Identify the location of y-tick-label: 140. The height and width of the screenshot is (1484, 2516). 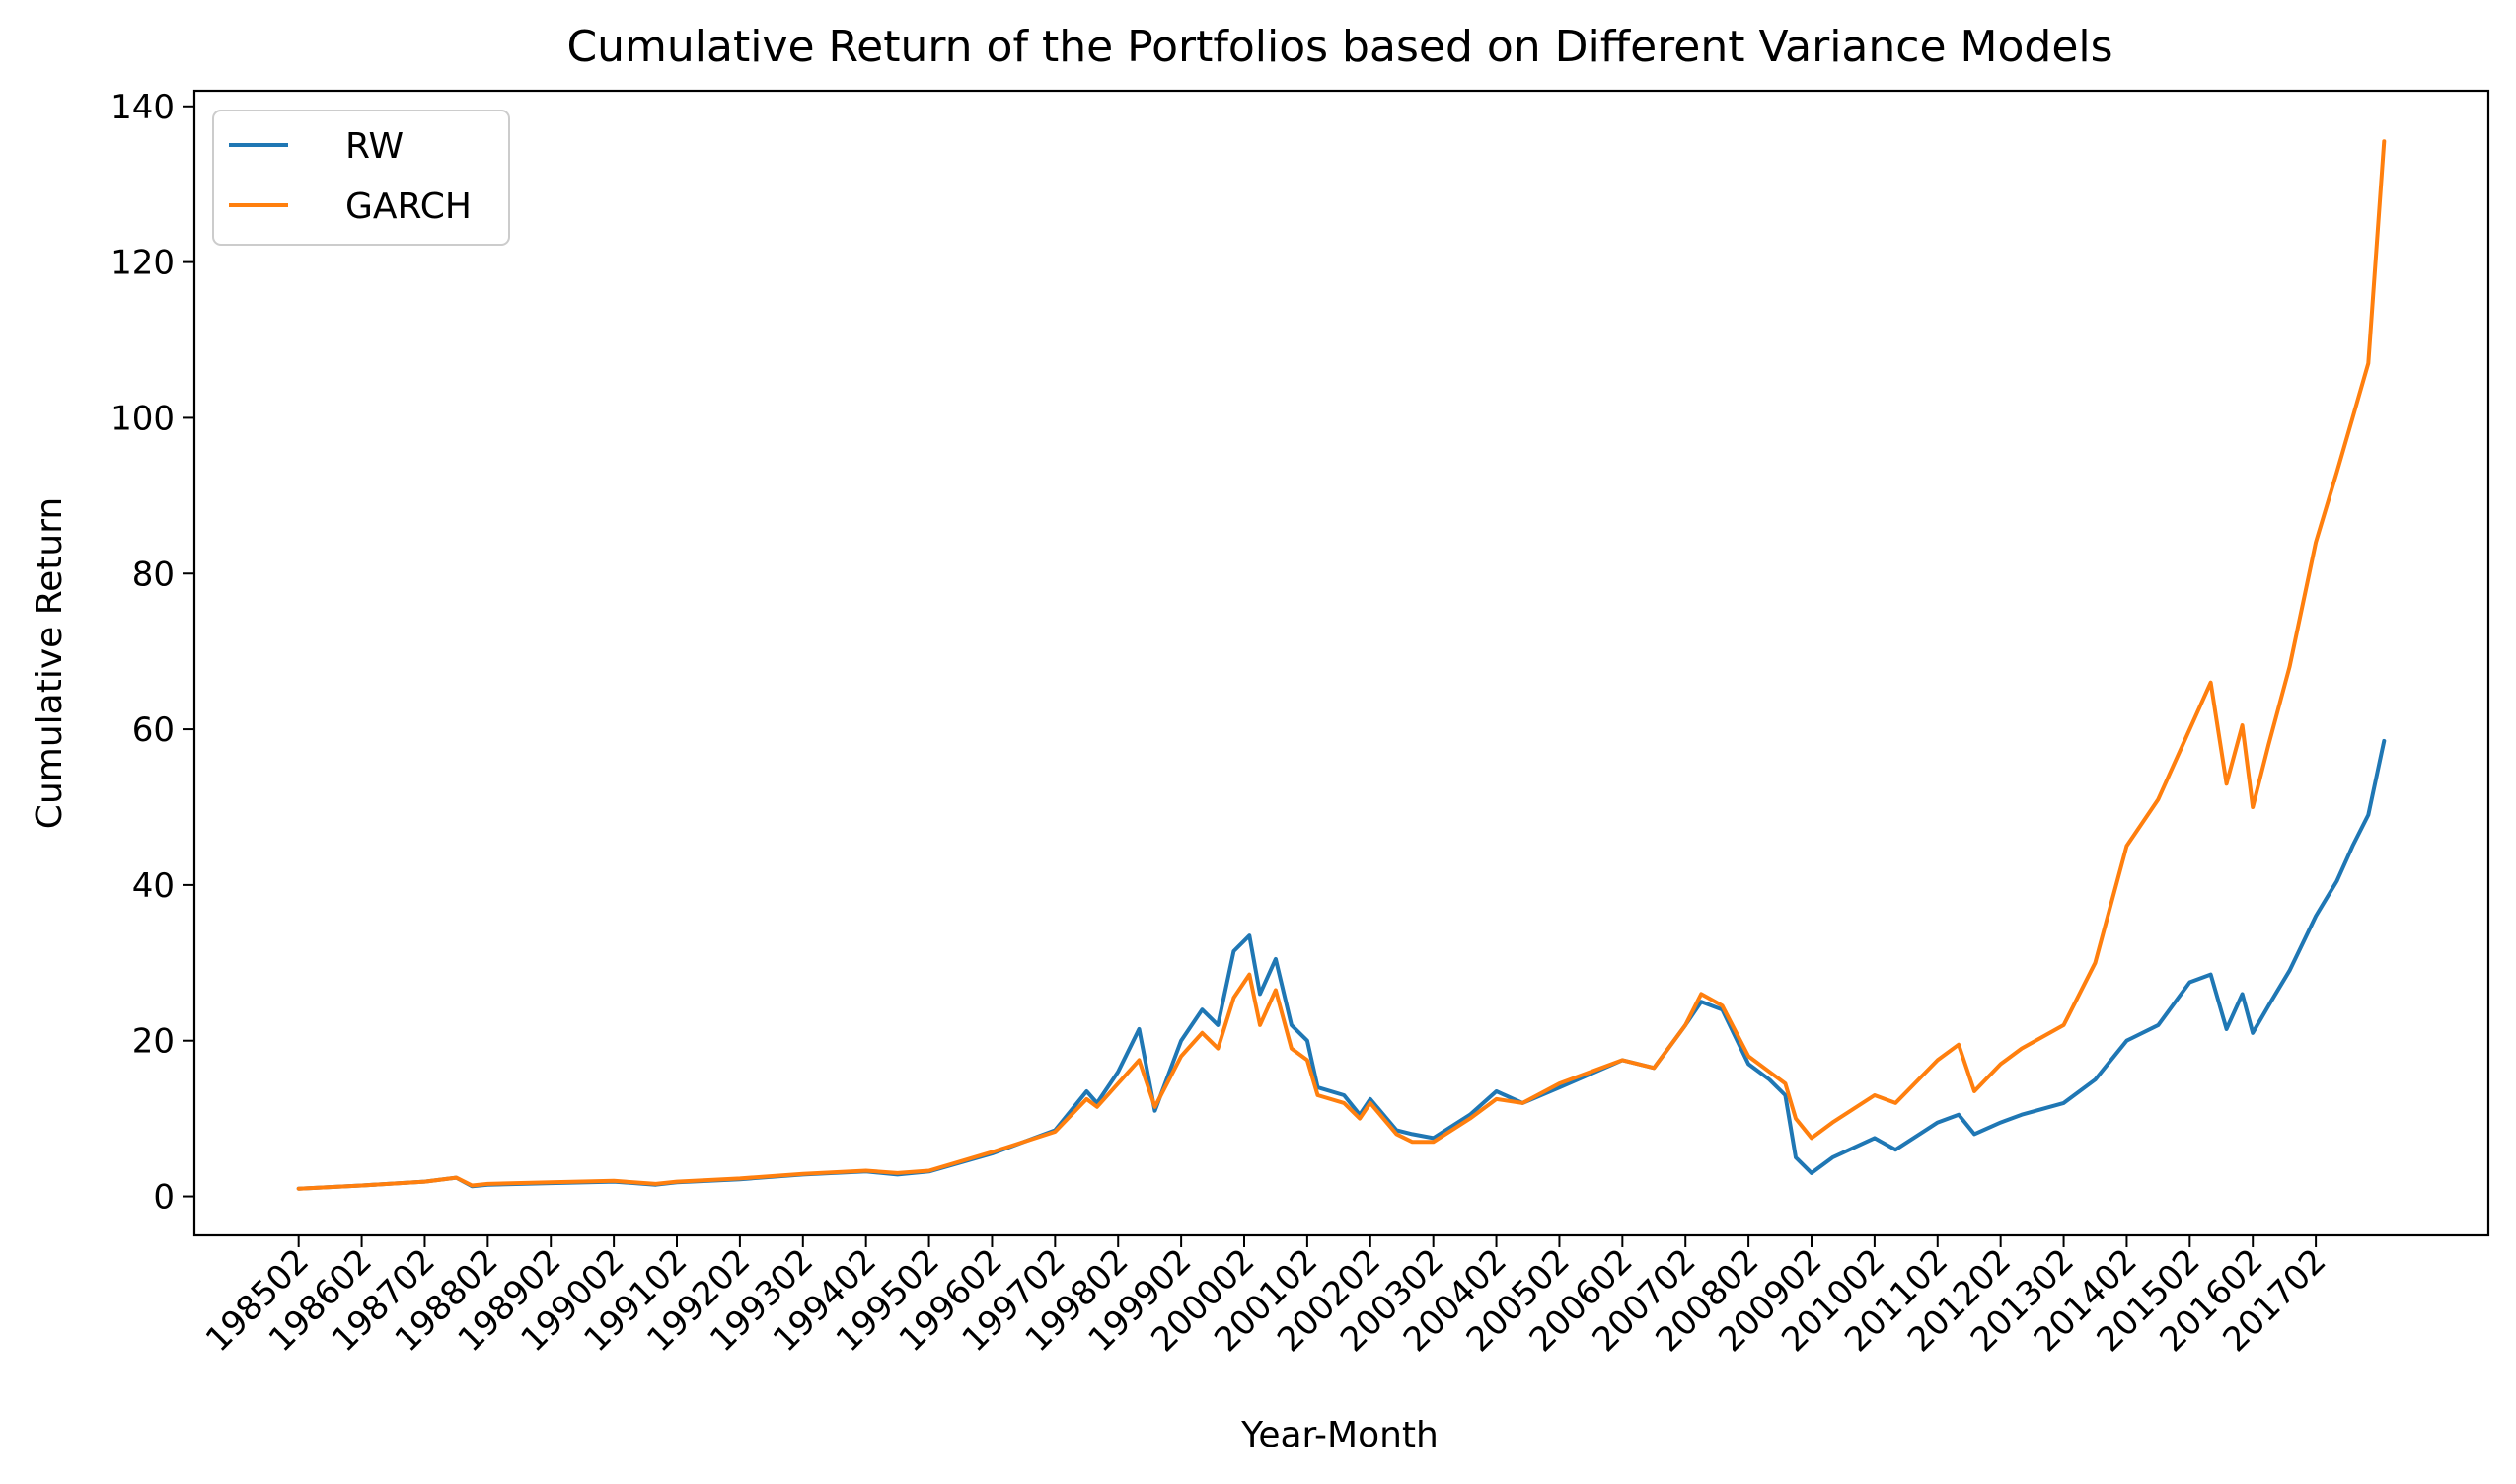
(143, 107).